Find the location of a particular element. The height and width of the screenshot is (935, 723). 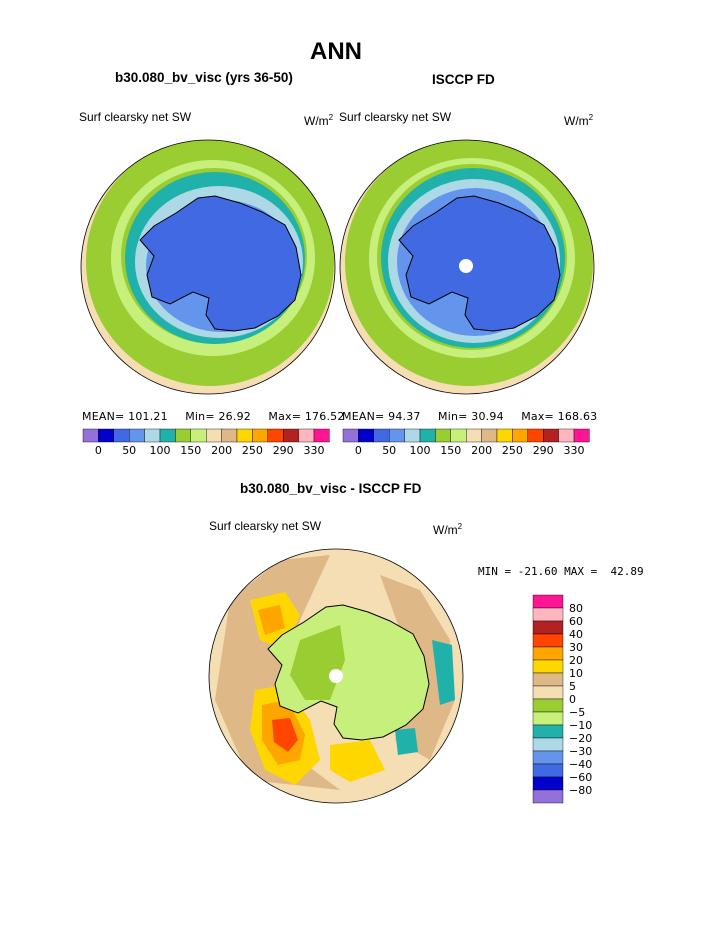

panel2-case-title: ISCCP FD is located at coordinates (463, 79).